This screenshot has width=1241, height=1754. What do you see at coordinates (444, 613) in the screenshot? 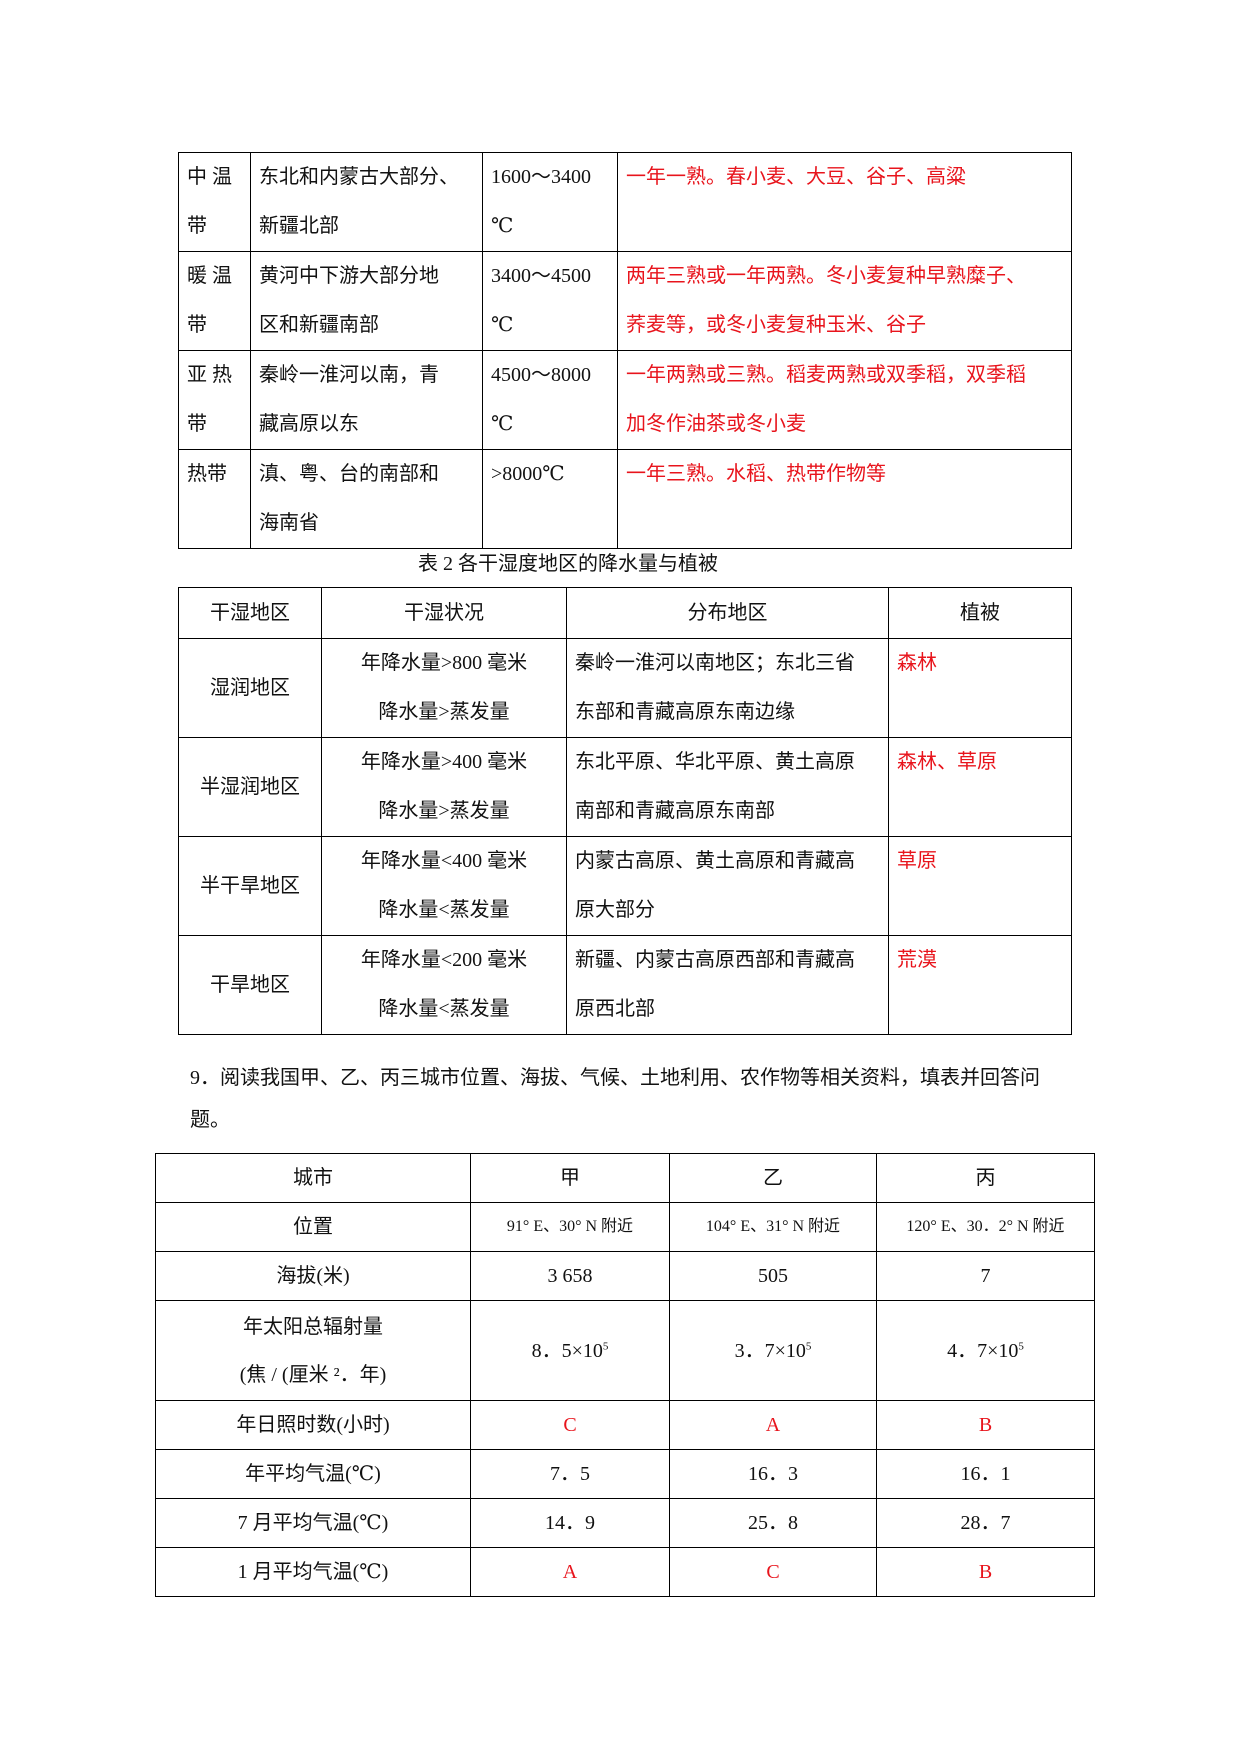
I see `header-status: 干湿状况` at bounding box center [444, 613].